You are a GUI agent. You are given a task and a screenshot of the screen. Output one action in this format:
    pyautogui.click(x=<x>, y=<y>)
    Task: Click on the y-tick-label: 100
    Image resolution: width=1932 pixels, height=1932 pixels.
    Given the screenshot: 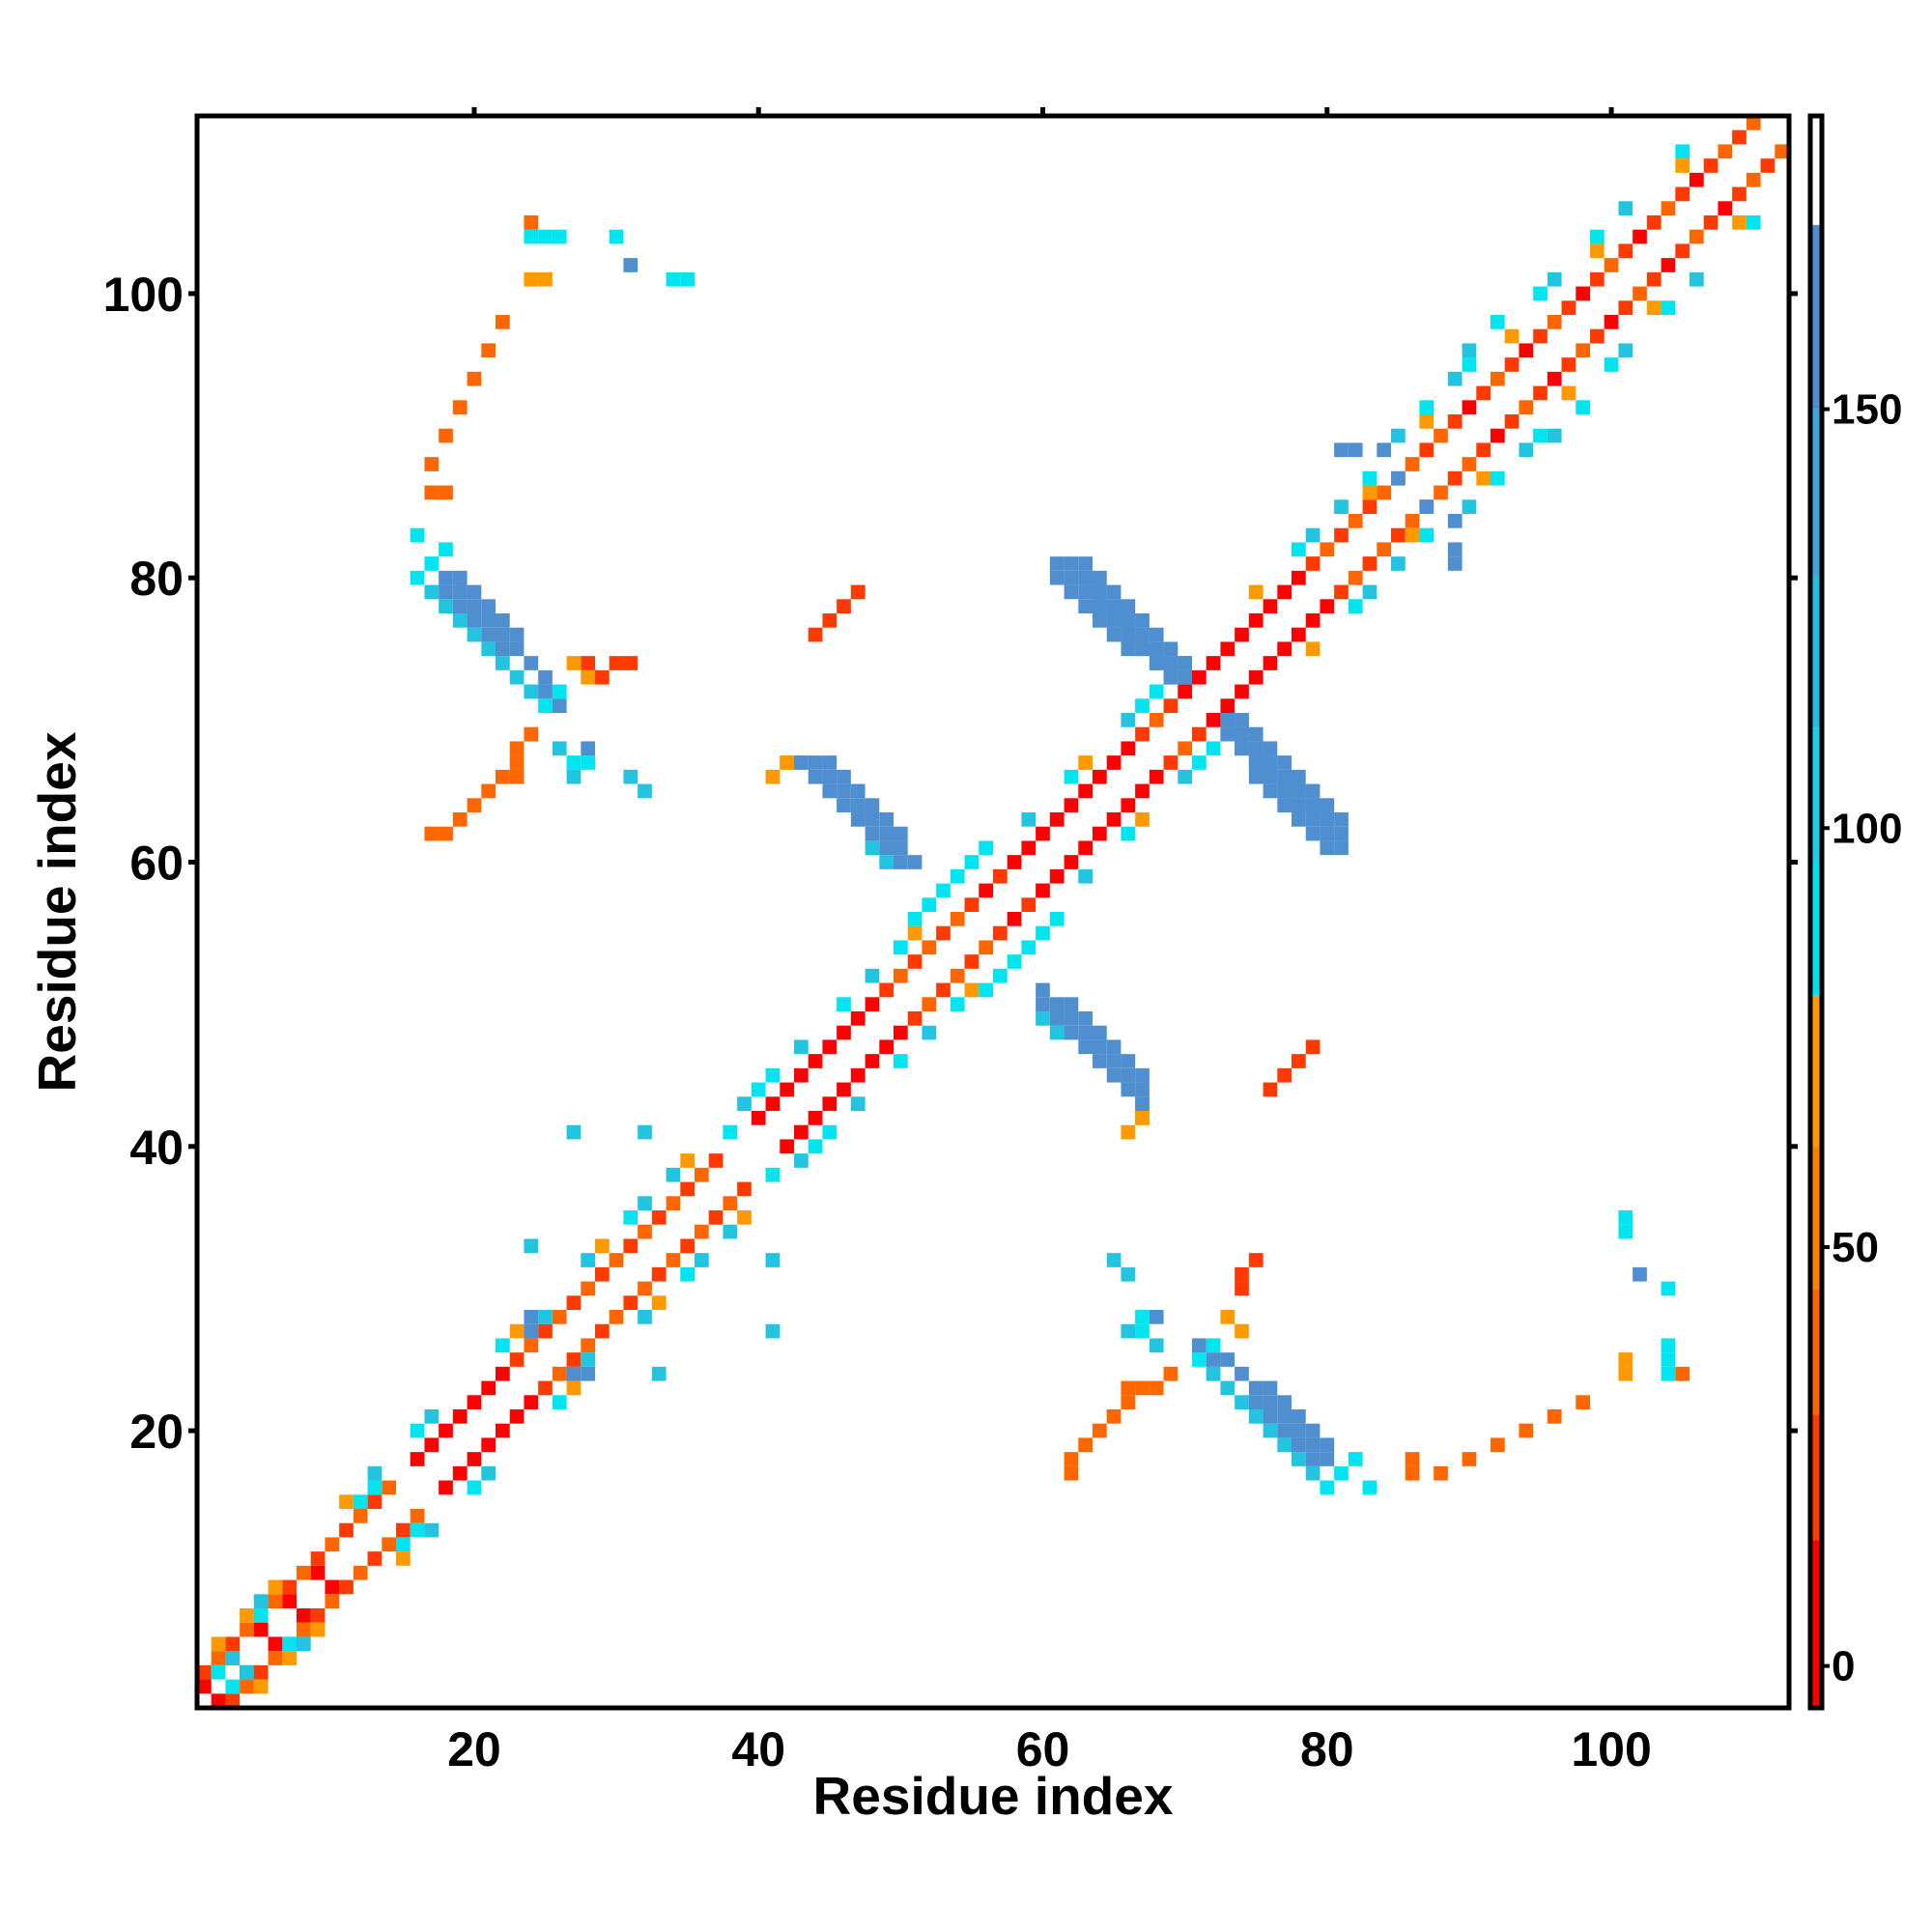 What is the action you would take?
    pyautogui.click(x=143, y=295)
    